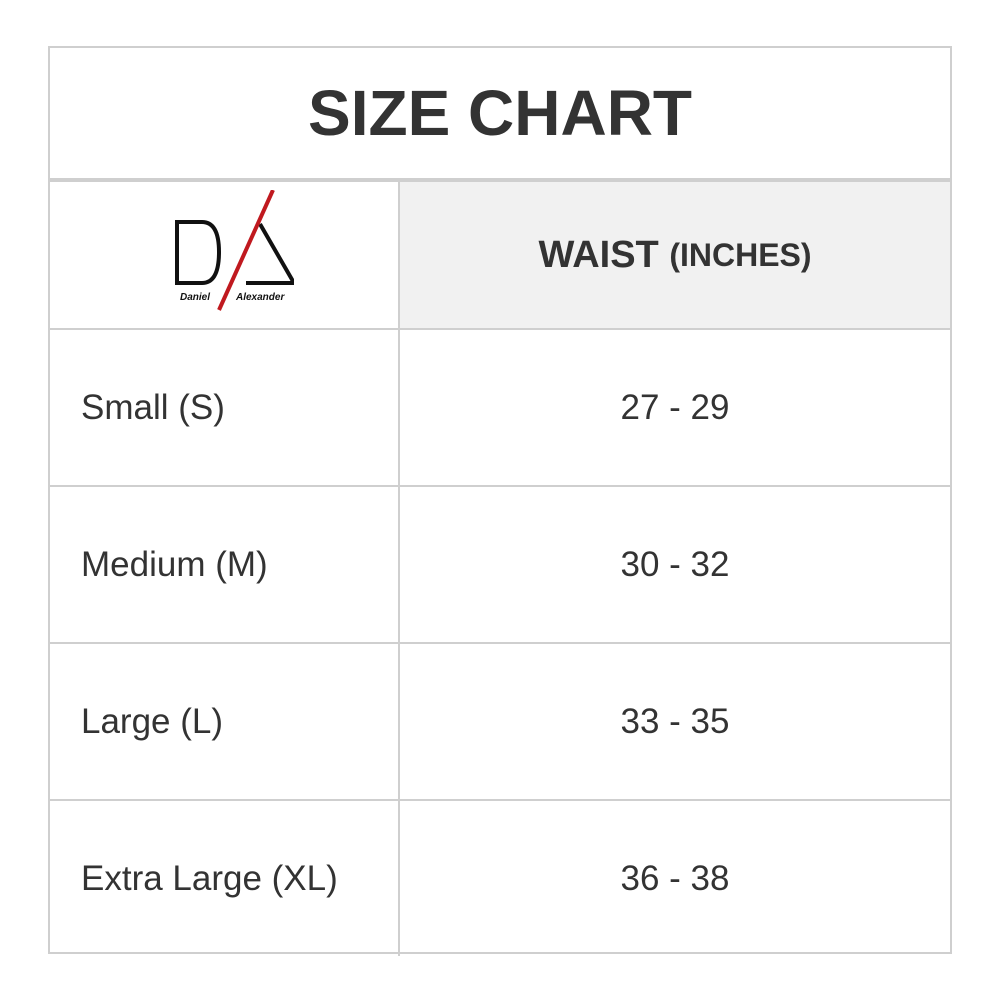 This screenshot has width=1000, height=1000. What do you see at coordinates (675, 878) in the screenshot?
I see `waist-value: 36 - 38` at bounding box center [675, 878].